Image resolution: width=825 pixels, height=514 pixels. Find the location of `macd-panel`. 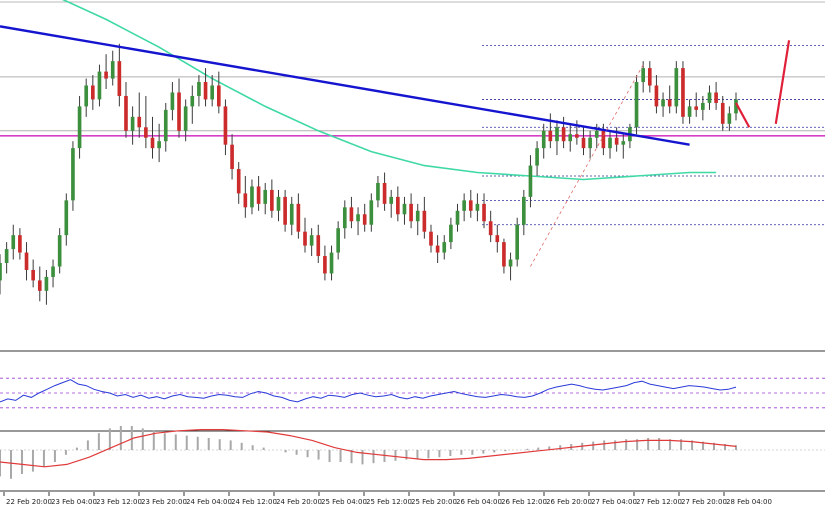

macd-panel is located at coordinates (412, 459).